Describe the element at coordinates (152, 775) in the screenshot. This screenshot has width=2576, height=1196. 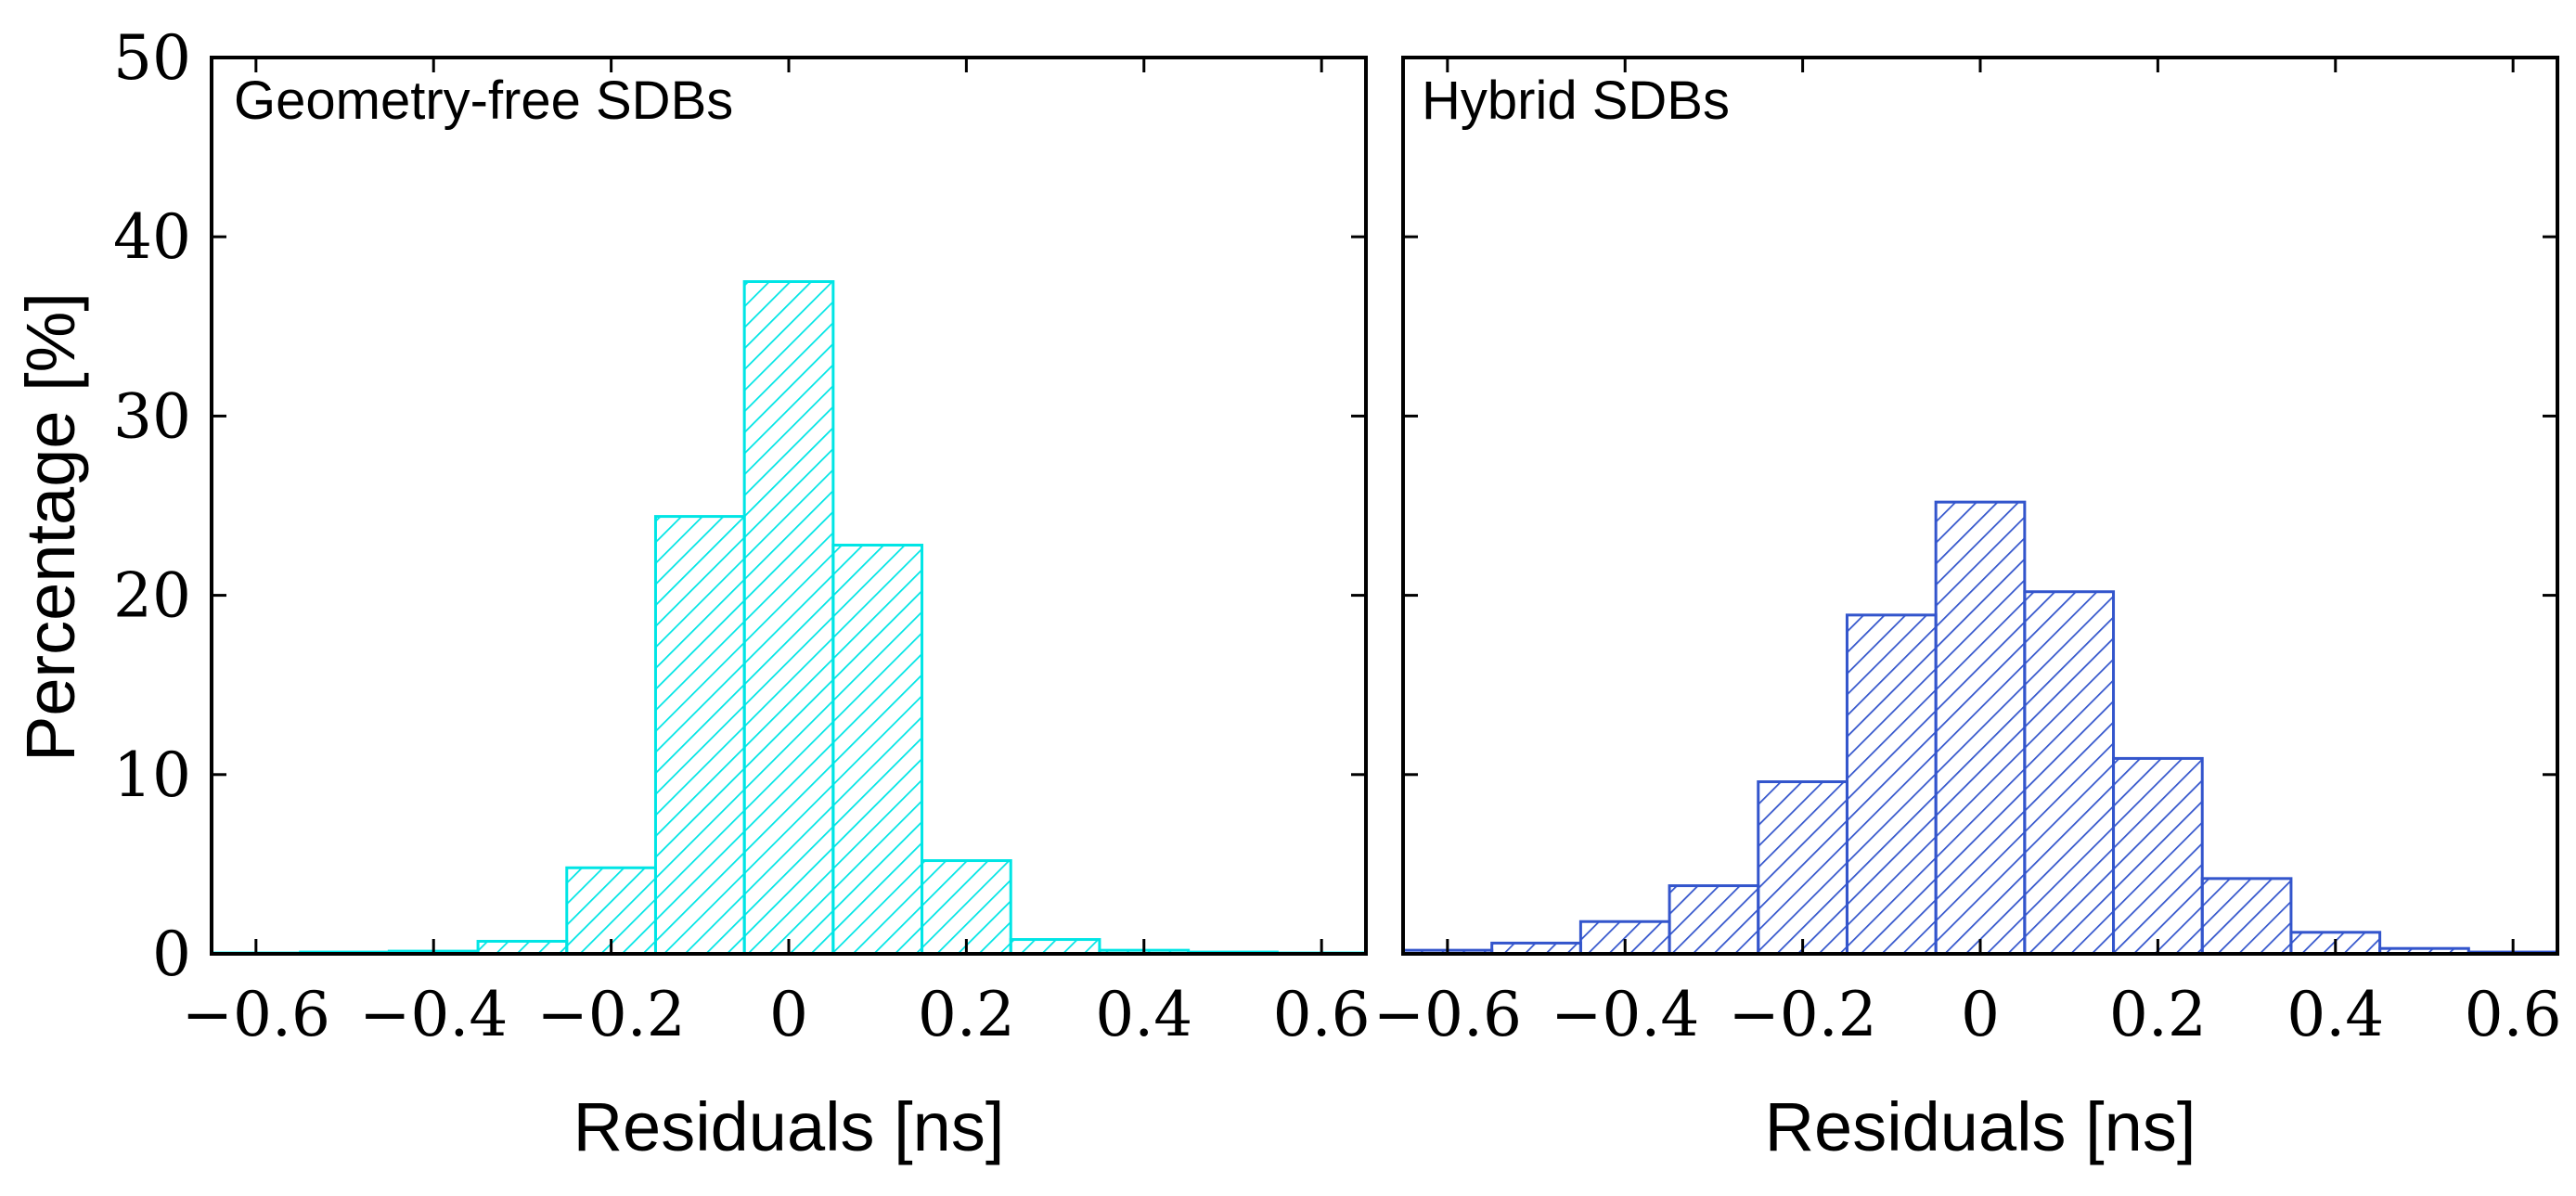
I see `y-tick-label: 10` at that location.